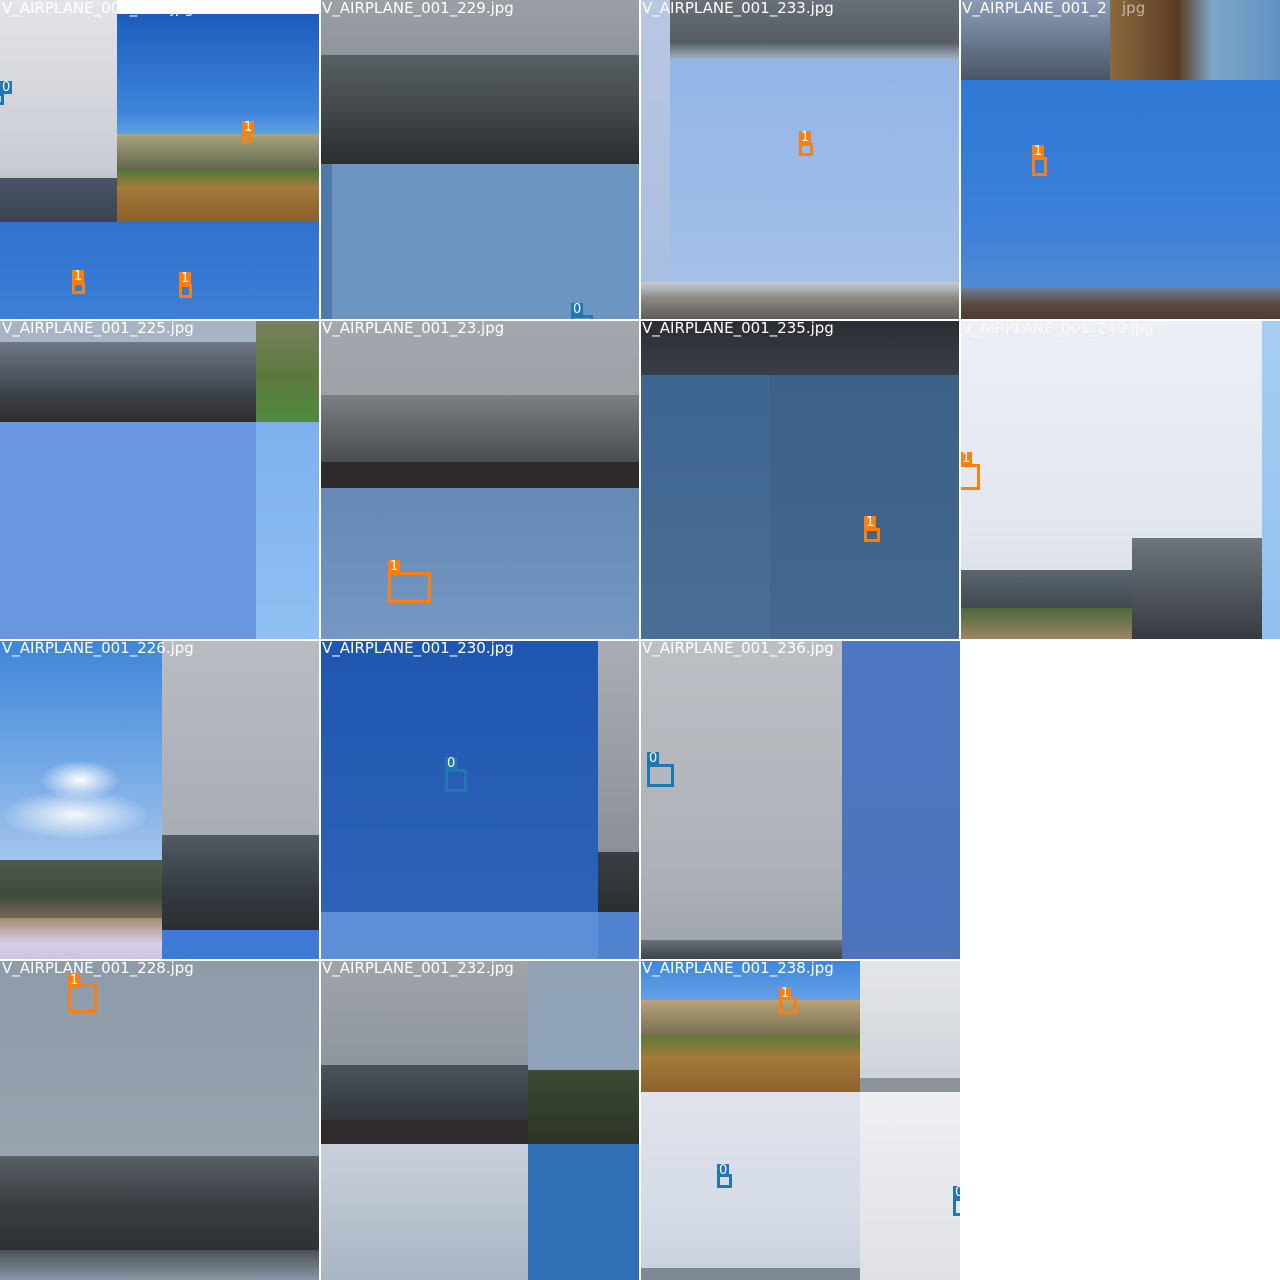  Describe the element at coordinates (418, 8) in the screenshot. I see `tile-filename: V_AIRPLANE_001_229.jpg` at that location.